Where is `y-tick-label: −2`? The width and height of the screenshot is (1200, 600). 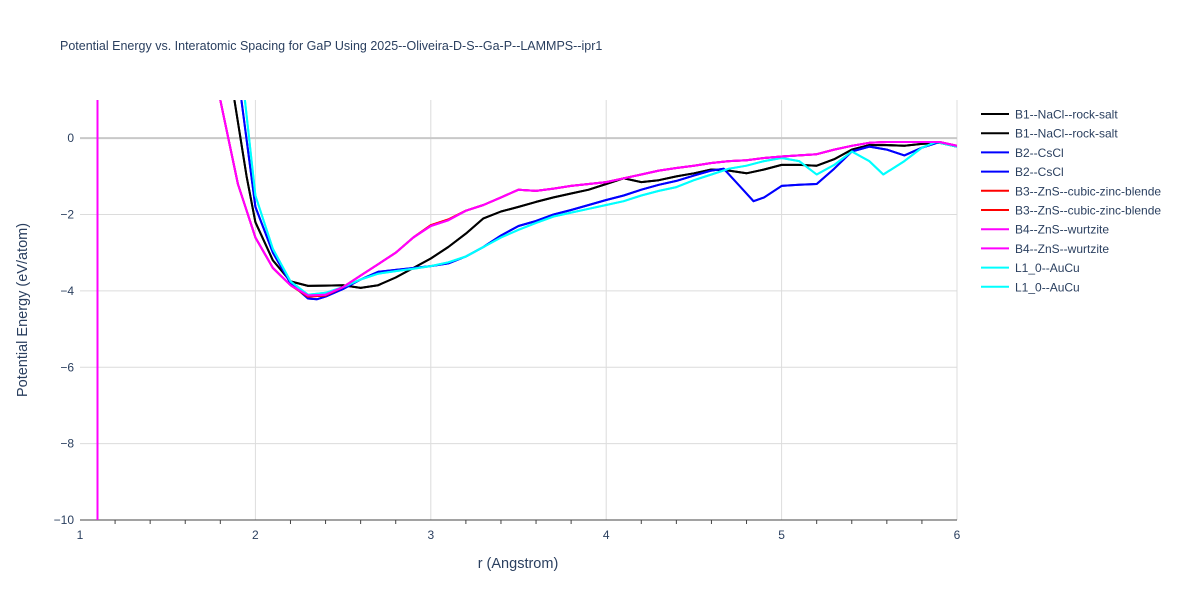 y-tick-label: −2 is located at coordinates (67, 215).